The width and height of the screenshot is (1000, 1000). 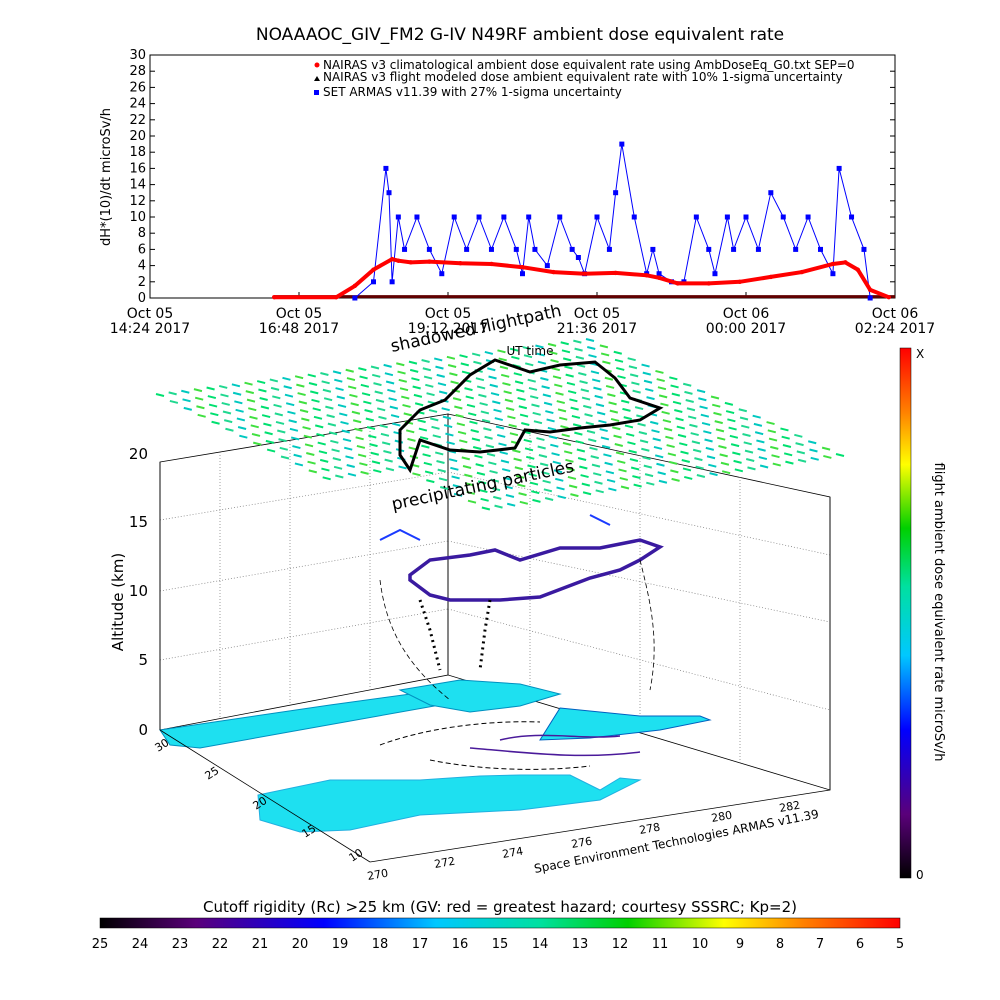 What do you see at coordinates (138, 591) in the screenshot?
I see `z-tick-10: 10` at bounding box center [138, 591].